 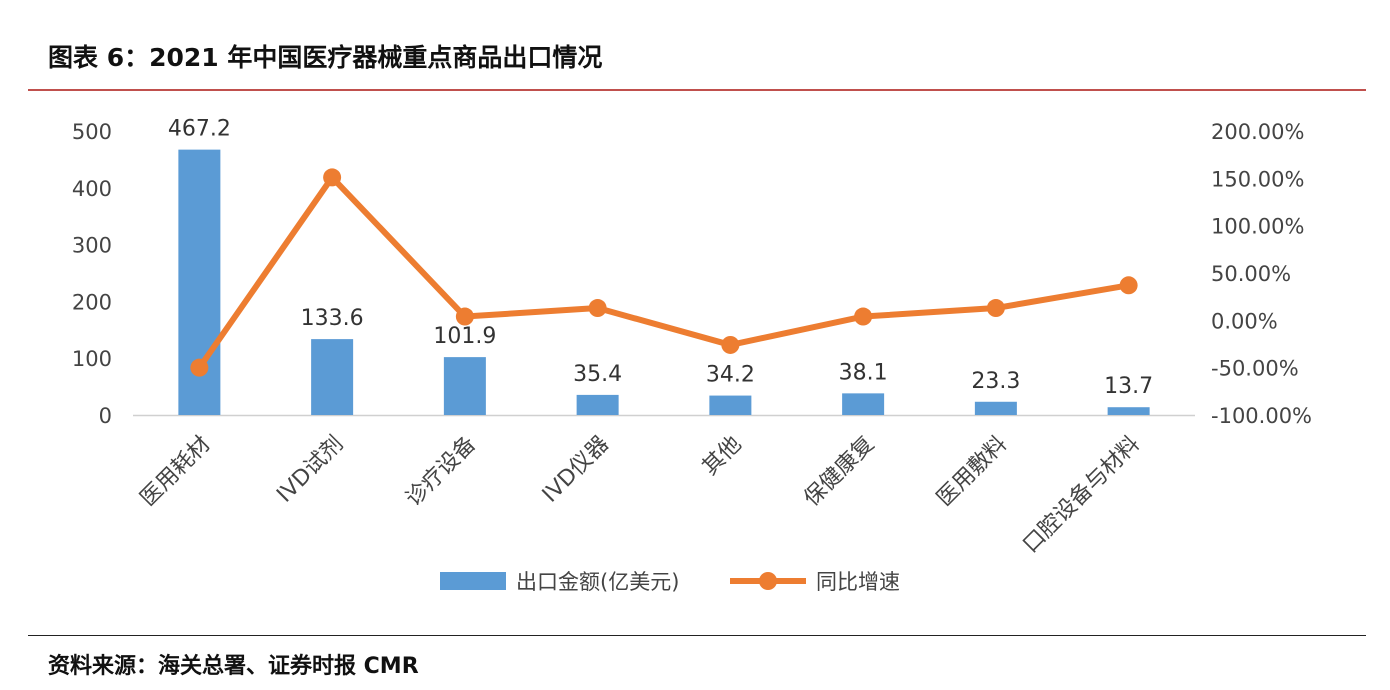 I want to click on x-category-label: 口腔设备与材料, so click(x=1081, y=495).